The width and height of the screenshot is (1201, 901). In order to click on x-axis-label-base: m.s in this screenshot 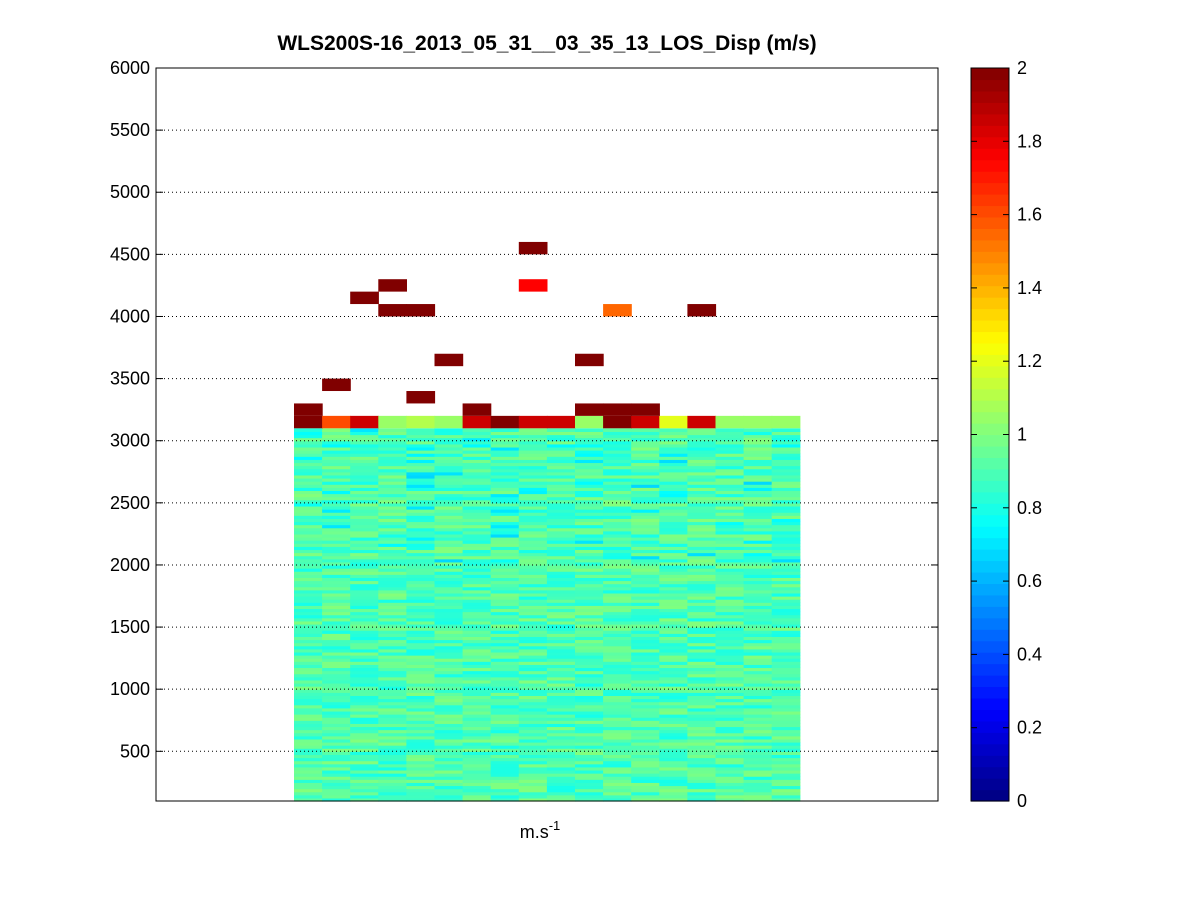, I will do `click(534, 832)`.